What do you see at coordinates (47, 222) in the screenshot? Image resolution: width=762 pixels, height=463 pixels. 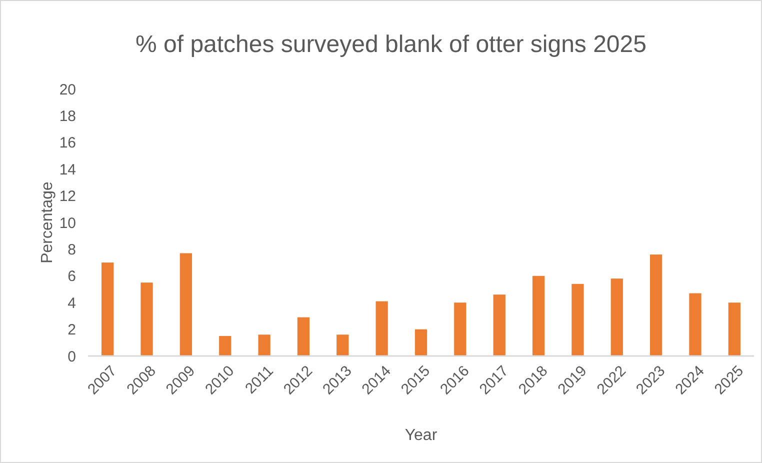 I see `y-axis-title: Percentage` at bounding box center [47, 222].